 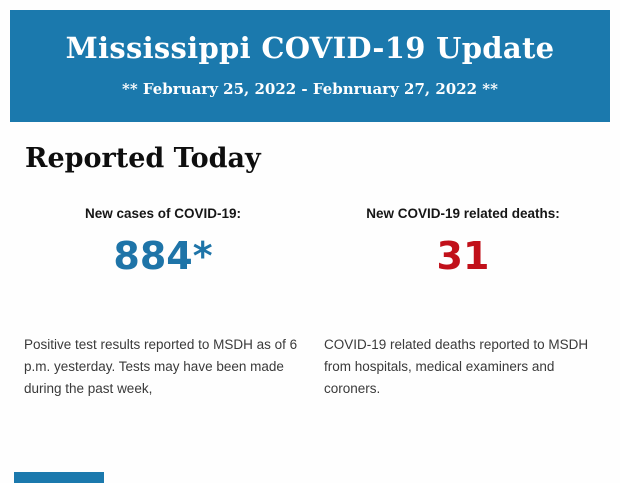 What do you see at coordinates (163, 213) in the screenshot?
I see `new-cases-label: New cases of COVID-19:` at bounding box center [163, 213].